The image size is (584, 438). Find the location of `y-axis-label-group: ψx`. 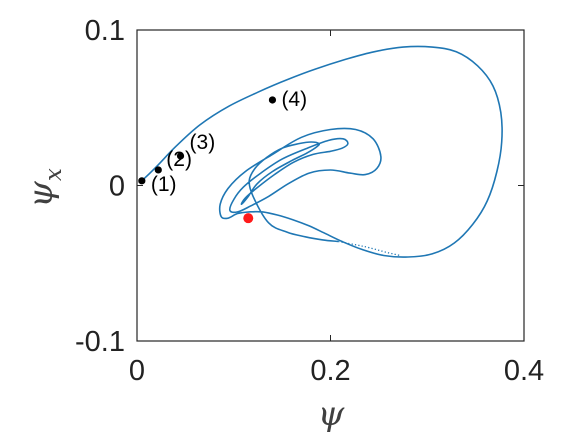

y-axis-label-group: ψx is located at coordinates (44, 188).